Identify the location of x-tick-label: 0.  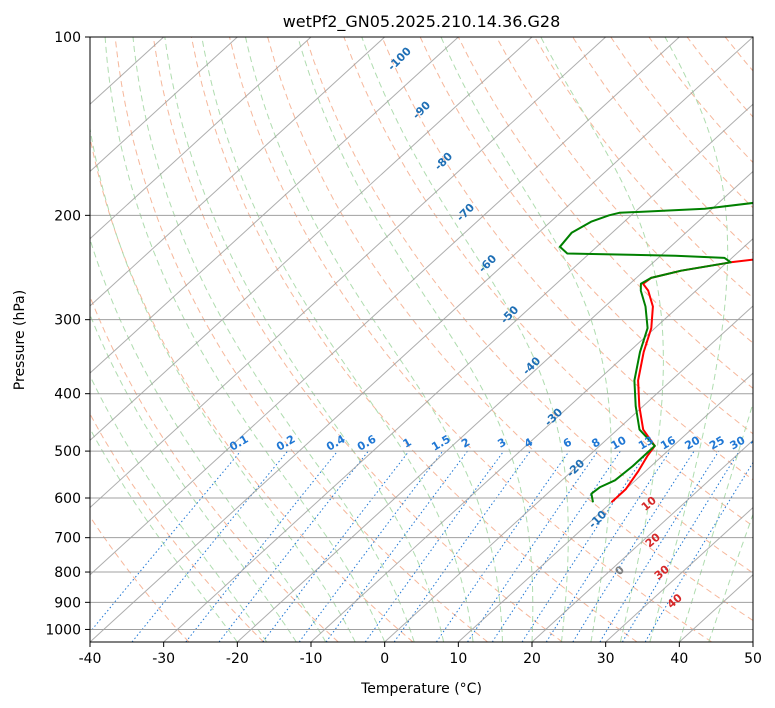
(384, 659).